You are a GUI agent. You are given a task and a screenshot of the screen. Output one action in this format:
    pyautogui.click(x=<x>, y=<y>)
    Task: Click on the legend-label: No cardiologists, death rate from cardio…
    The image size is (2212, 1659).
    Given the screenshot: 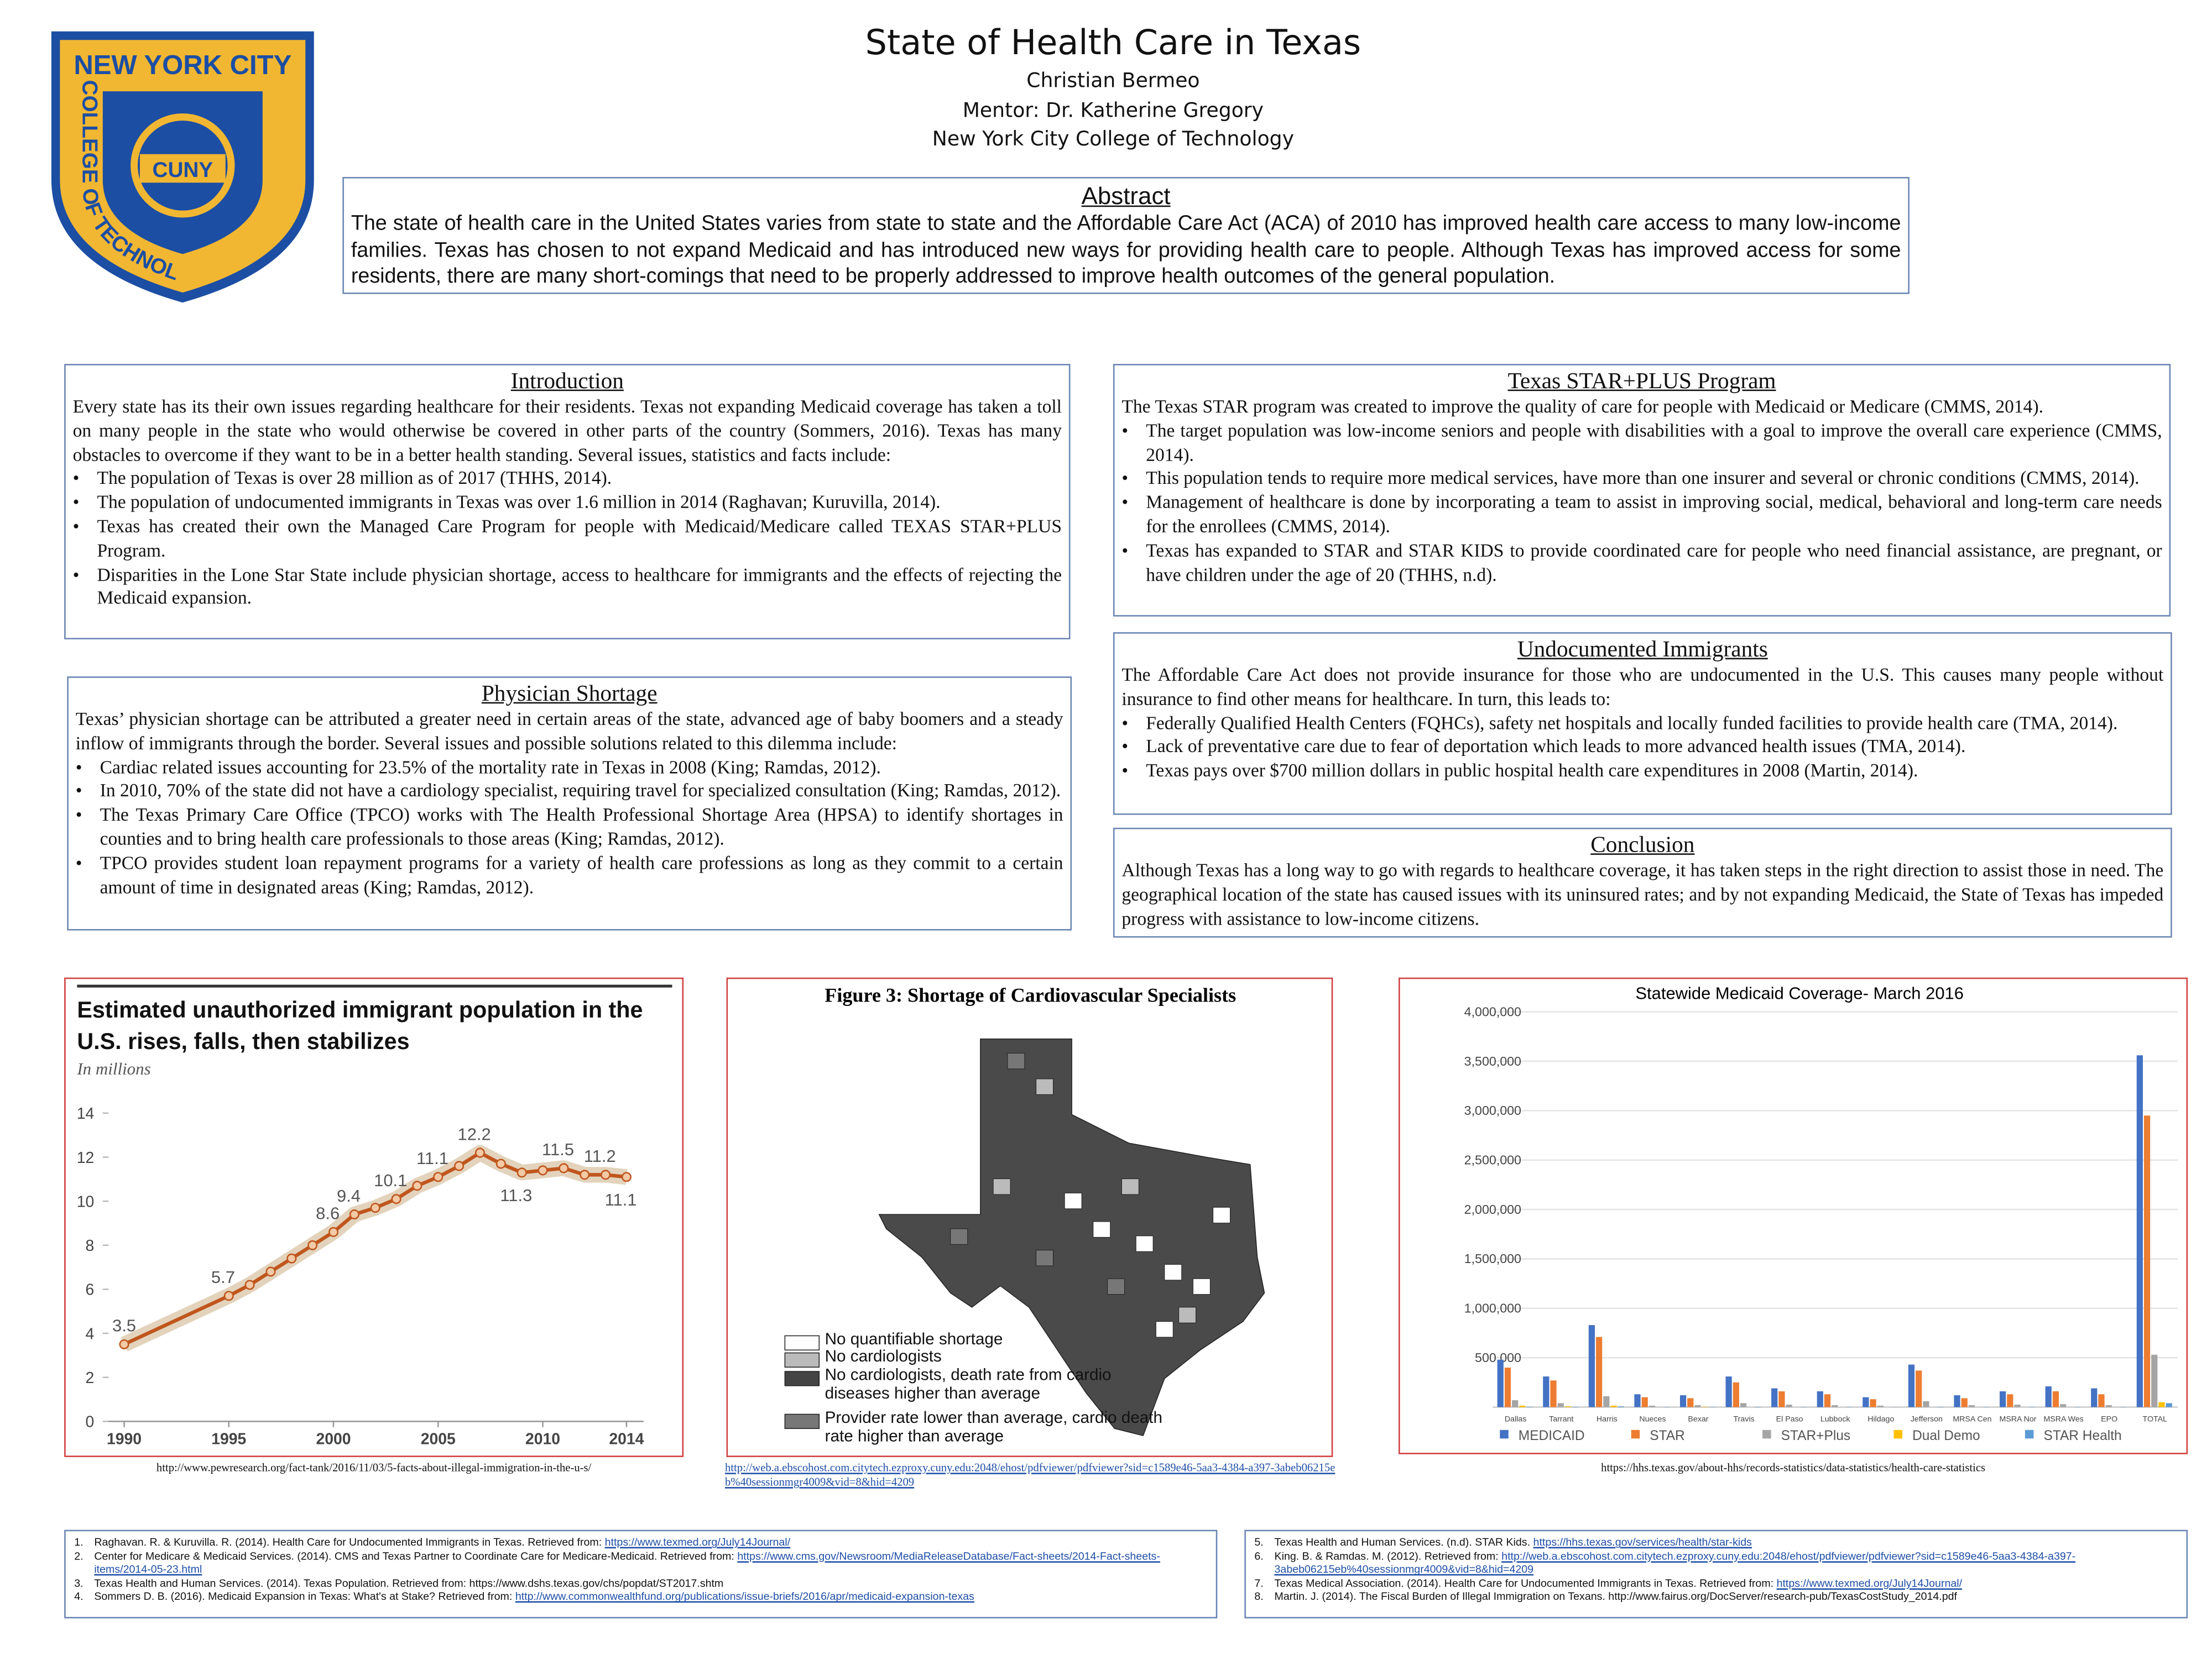 What is the action you would take?
    pyautogui.click(x=969, y=1385)
    